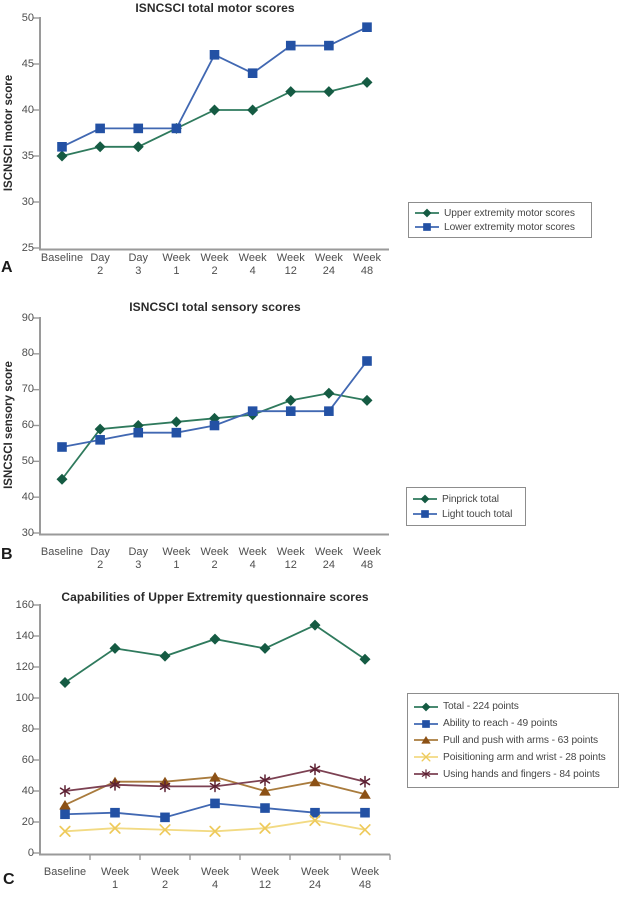 The image size is (622, 897). I want to click on legend-label: Using hands and fingers - 84 points, so click(521, 774).